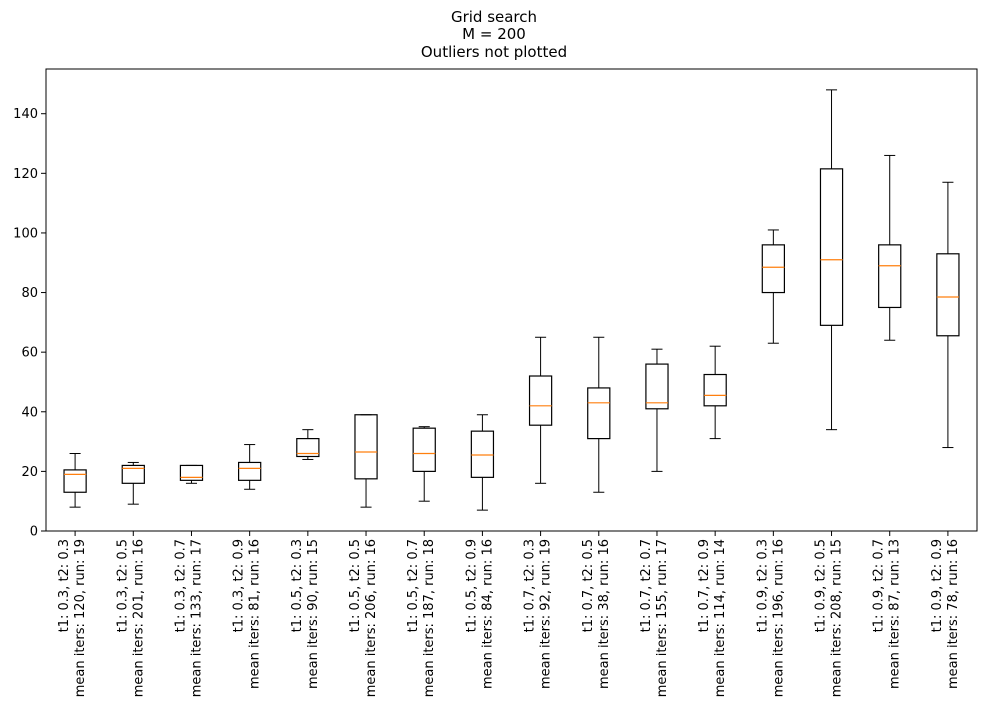 The image size is (986, 720). I want to click on y-tick-label: 120, so click(25, 174).